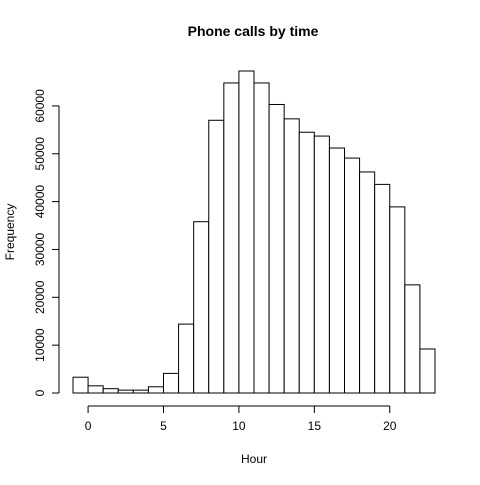 The image size is (480, 485). What do you see at coordinates (40, 297) in the screenshot?
I see `y-tick-label: 20000` at bounding box center [40, 297].